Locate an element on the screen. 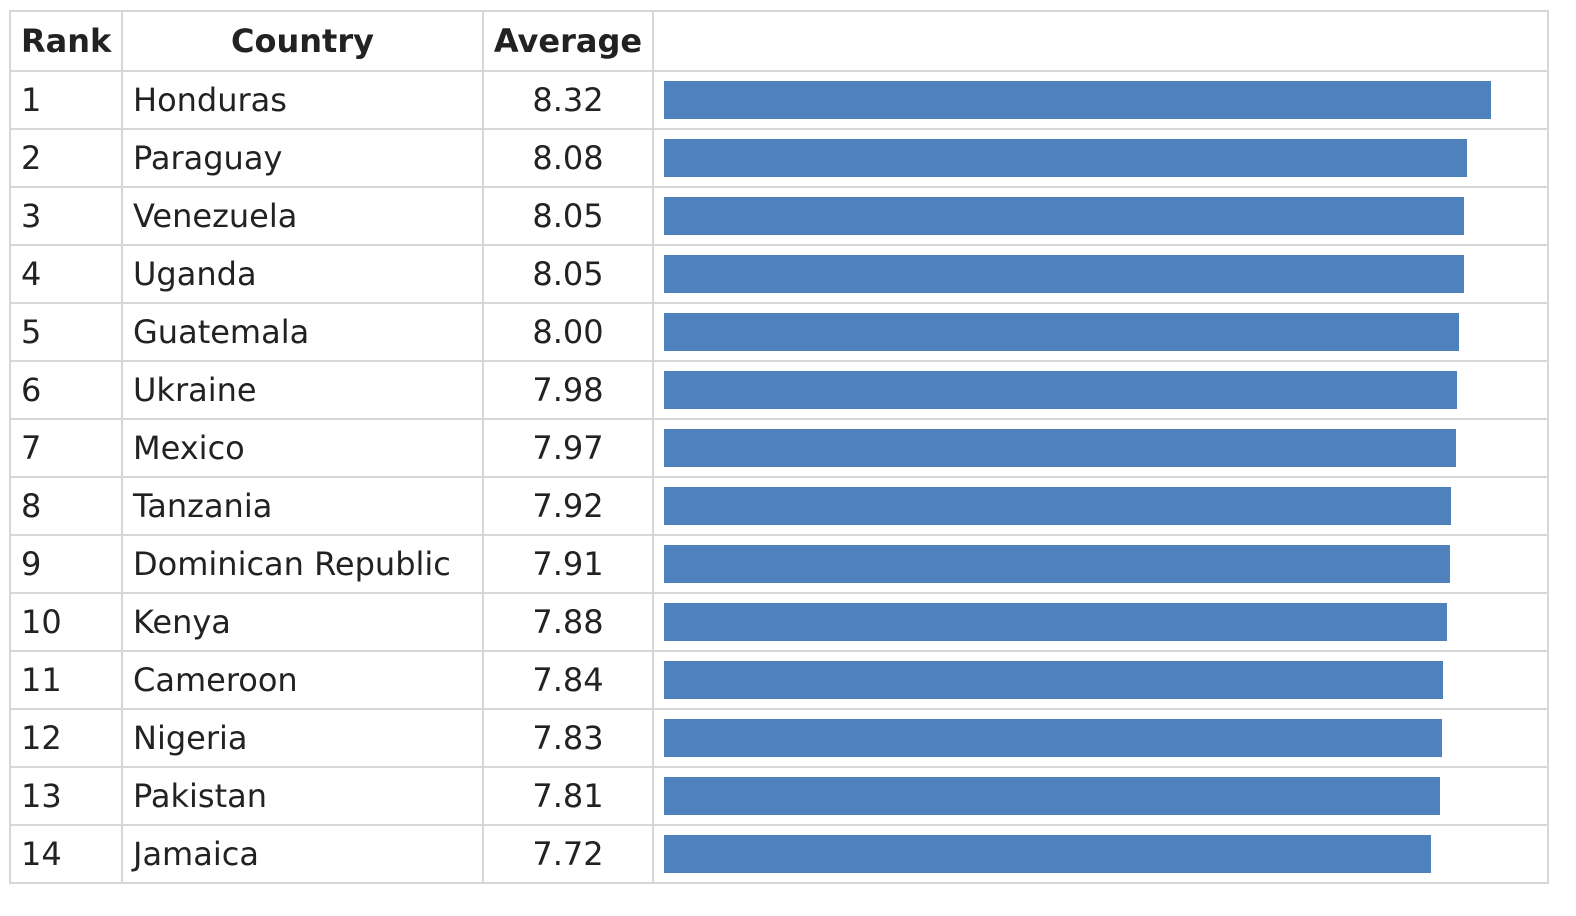  average-cell: 7.83 is located at coordinates (568, 738).